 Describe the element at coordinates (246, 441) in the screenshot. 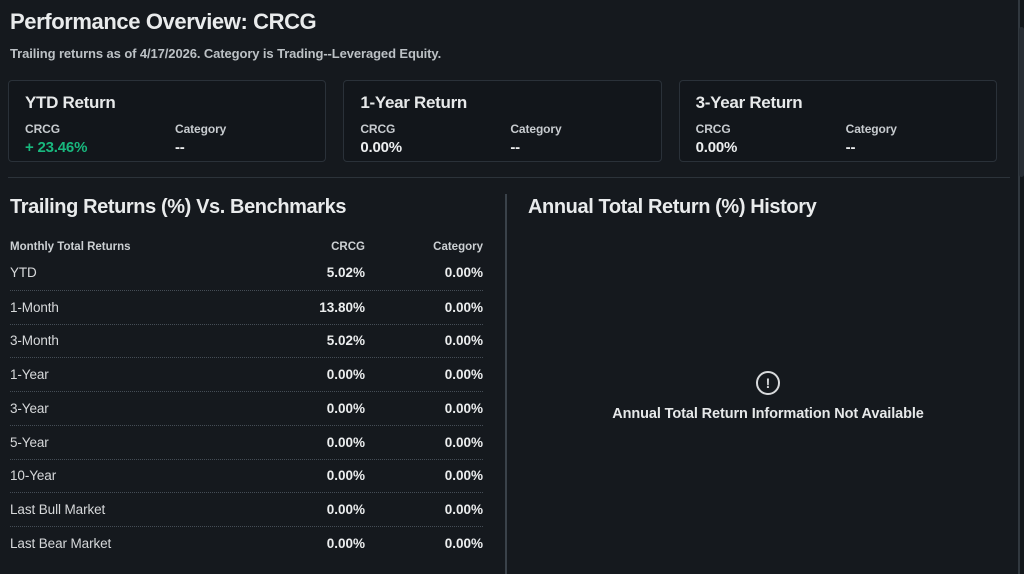

I see `table-row: 5-Year 0.00% 0.00%` at that location.